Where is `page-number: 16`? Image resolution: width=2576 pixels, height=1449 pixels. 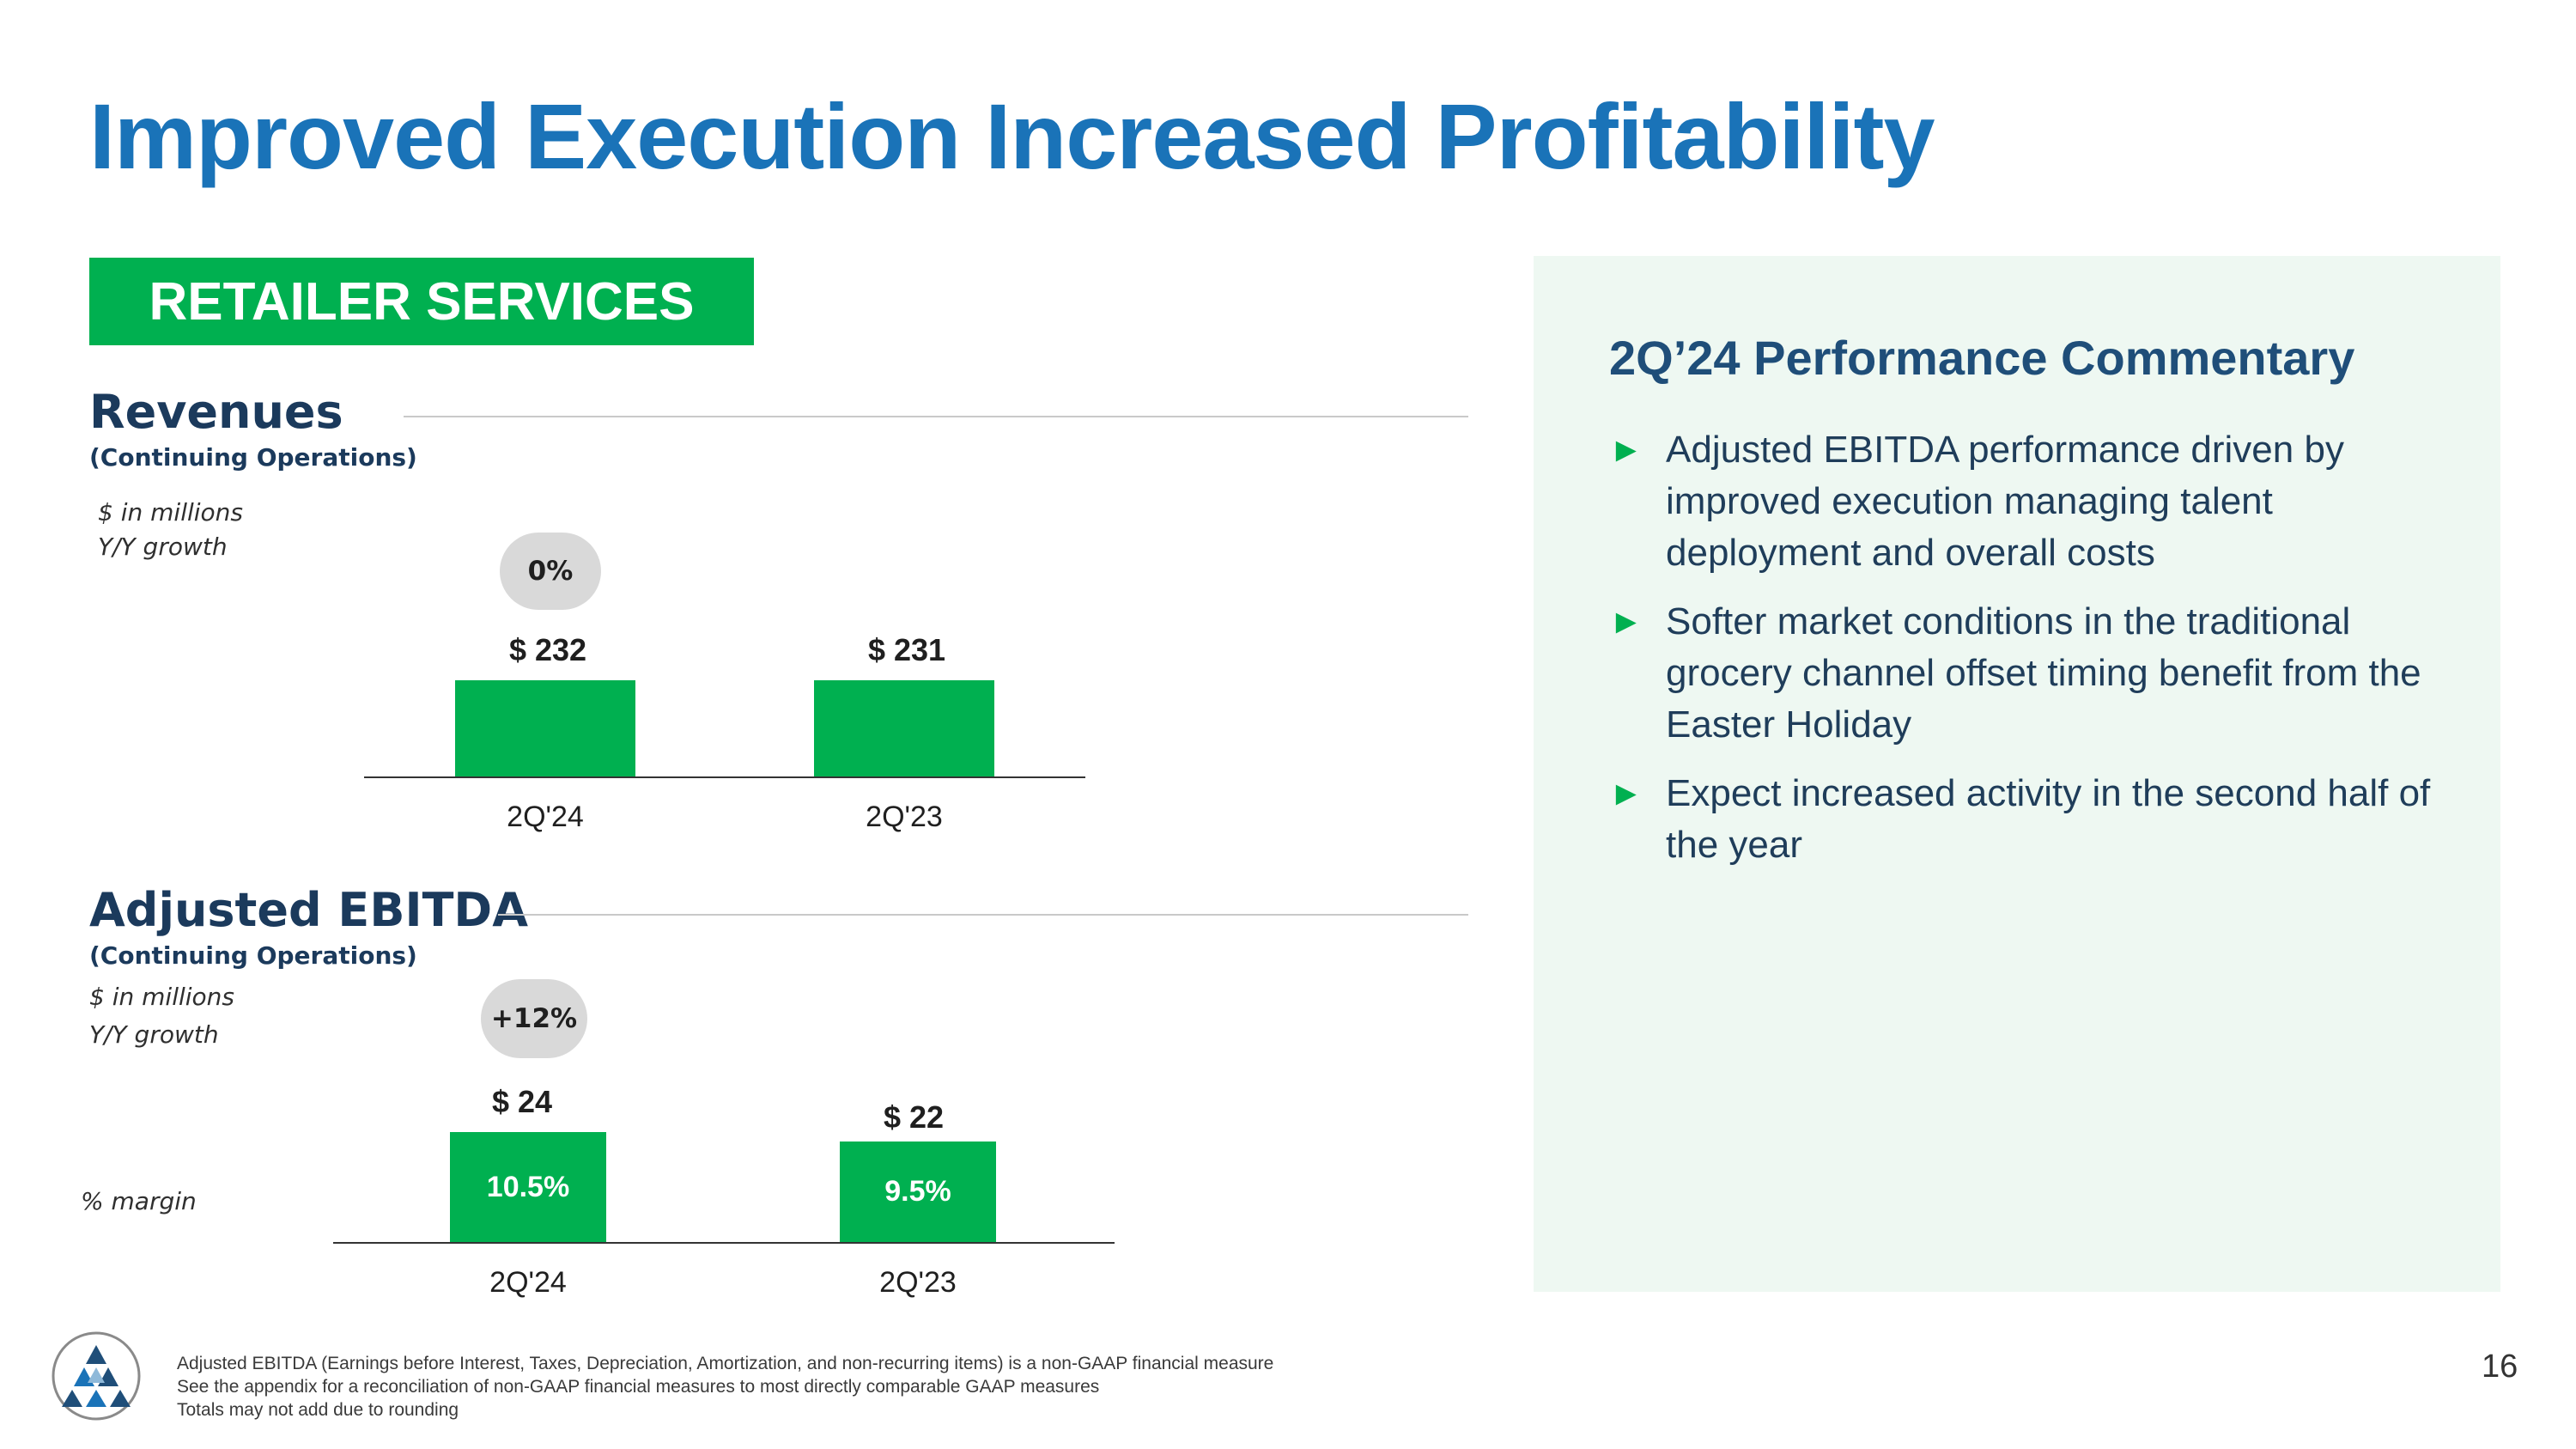 page-number: 16 is located at coordinates (2500, 1367).